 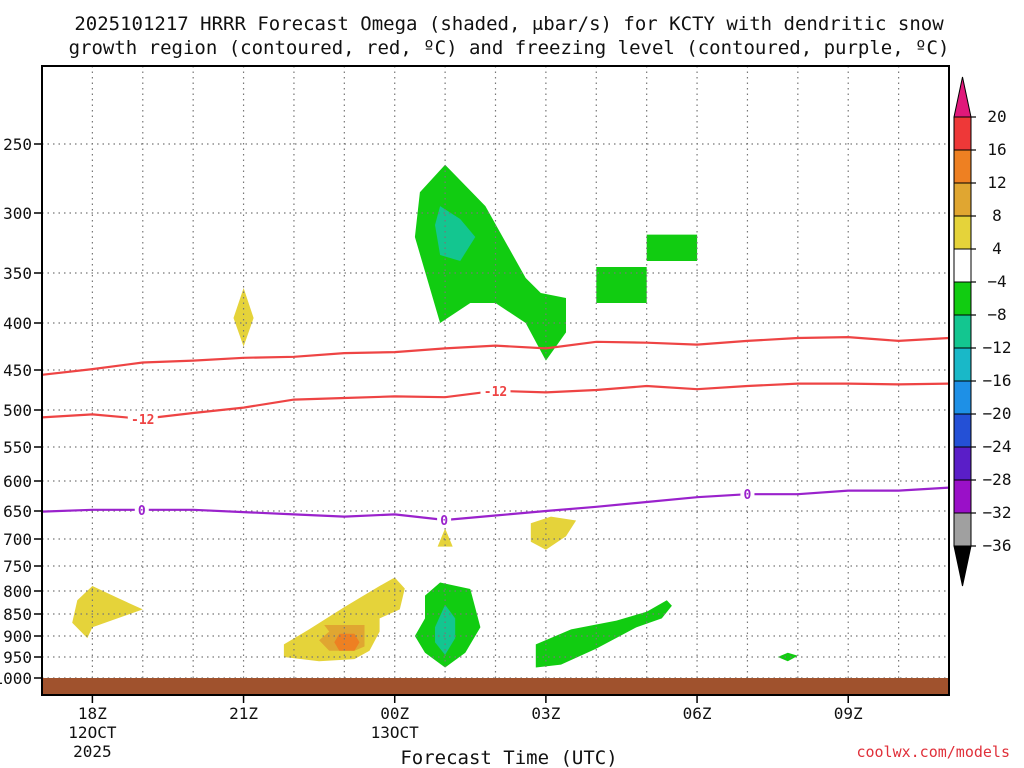 What do you see at coordinates (697, 713) in the screenshot?
I see `x-tick-label-06Z: 06Z` at bounding box center [697, 713].